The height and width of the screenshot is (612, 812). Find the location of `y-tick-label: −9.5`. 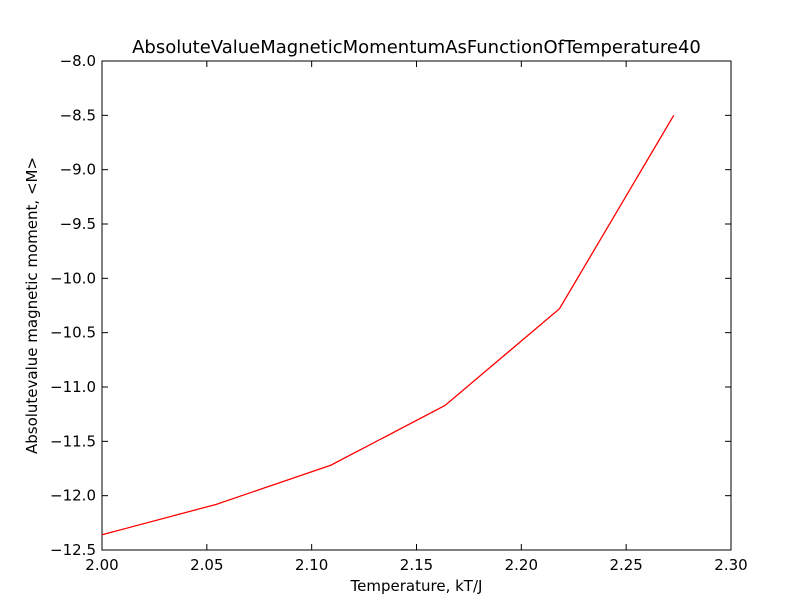

y-tick-label: −9.5 is located at coordinates (78, 224).